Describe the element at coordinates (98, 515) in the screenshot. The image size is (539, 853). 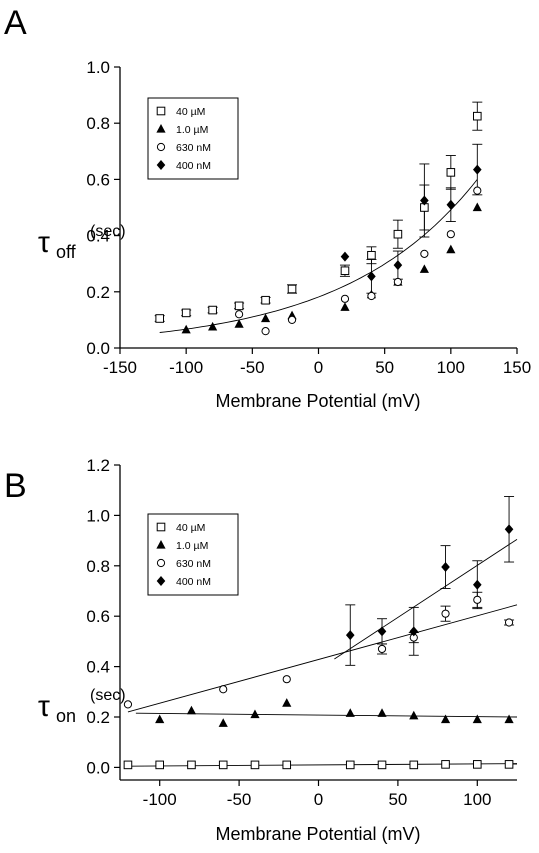
I see `panel-b-y-tick-label: 1.0` at that location.